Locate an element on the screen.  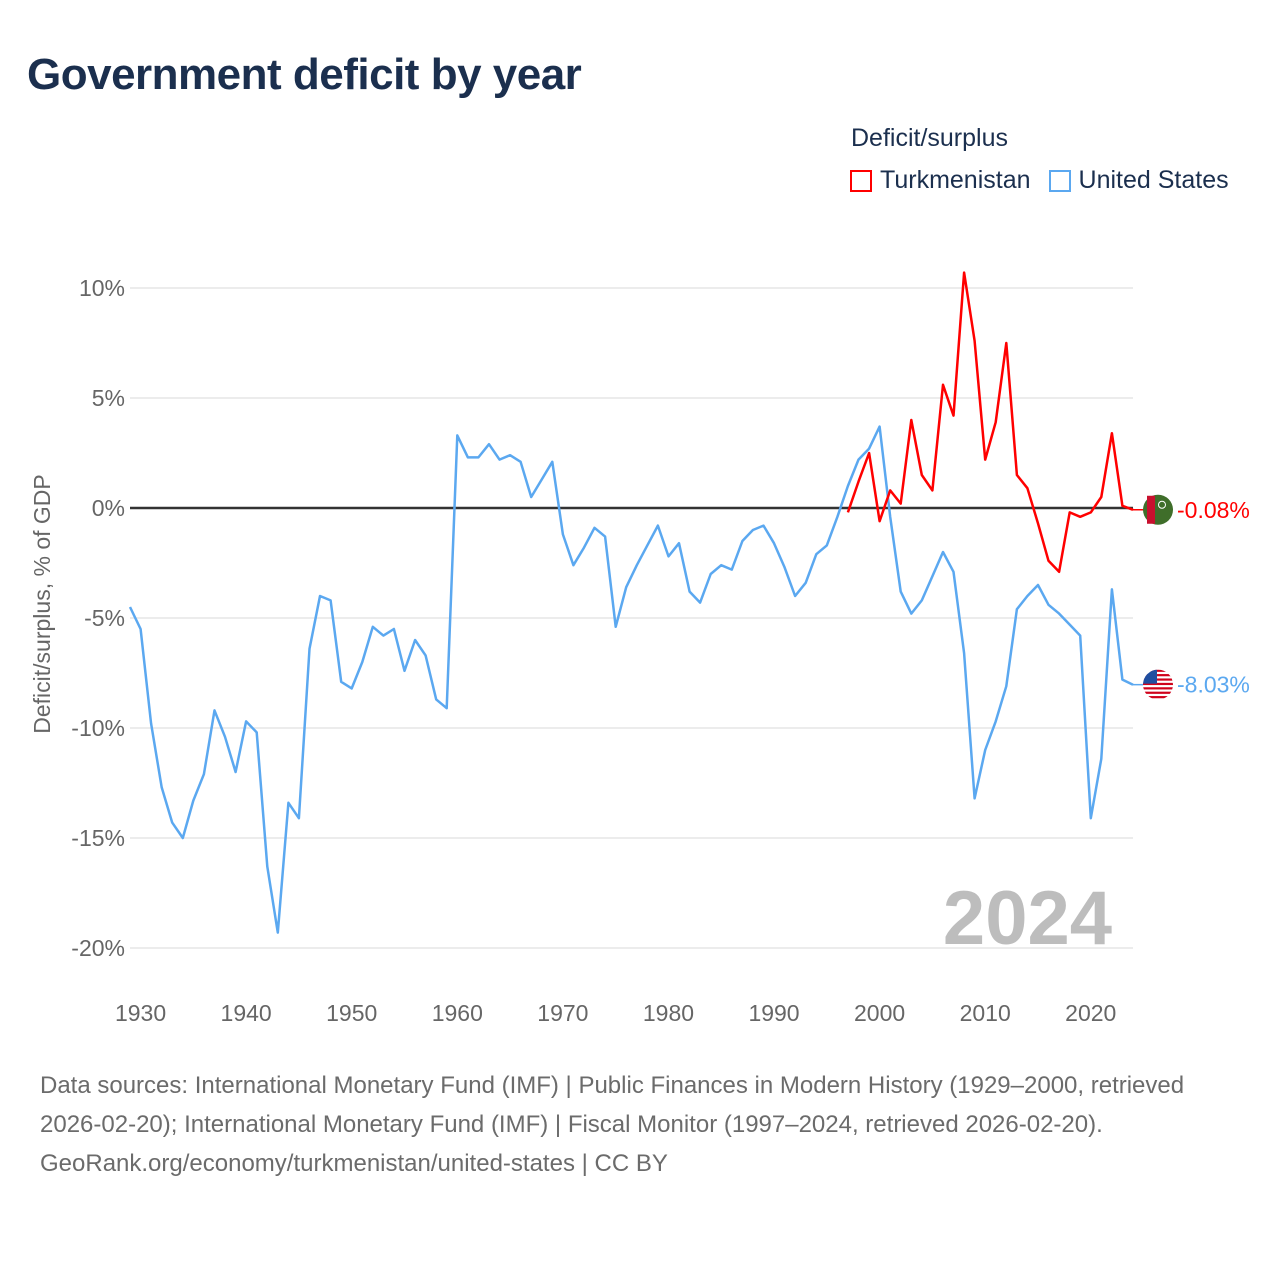
x-tick-label: 1990 is located at coordinates (773, 1013).